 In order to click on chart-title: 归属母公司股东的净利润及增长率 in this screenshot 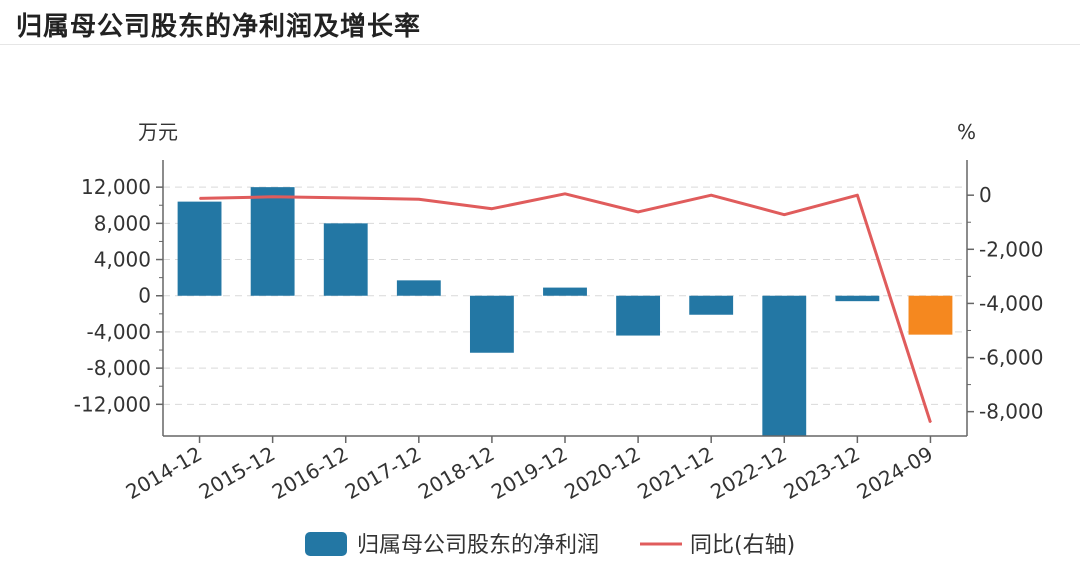, I will do `click(219, 27)`.